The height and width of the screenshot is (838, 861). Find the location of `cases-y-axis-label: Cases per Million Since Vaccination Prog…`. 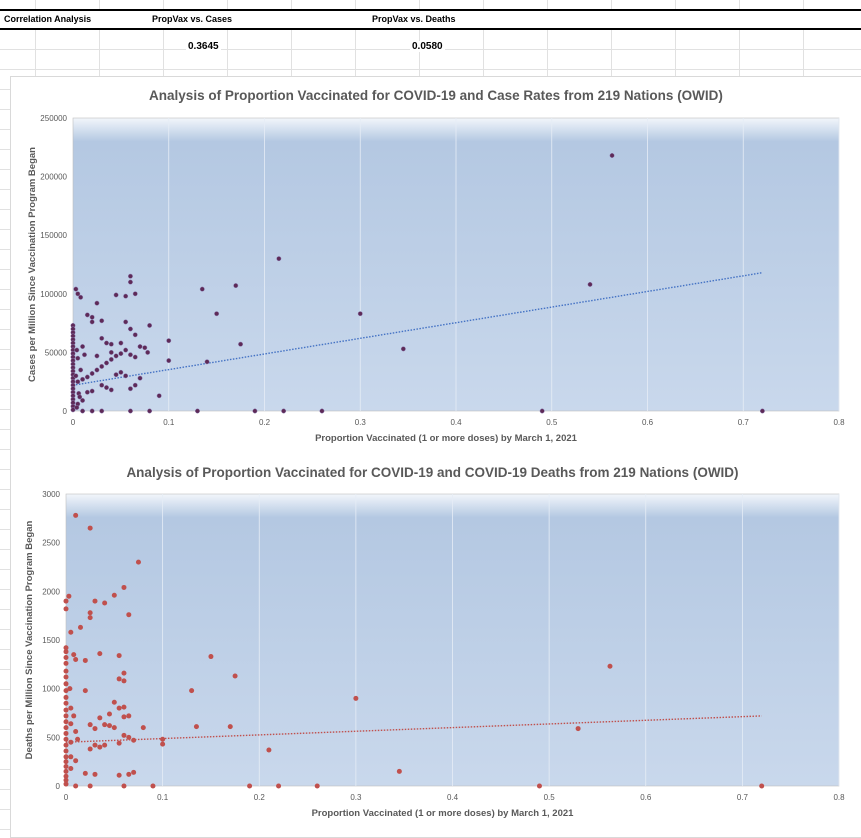

cases-y-axis-label: Cases per Million Since Vaccination Prog… is located at coordinates (32, 264).